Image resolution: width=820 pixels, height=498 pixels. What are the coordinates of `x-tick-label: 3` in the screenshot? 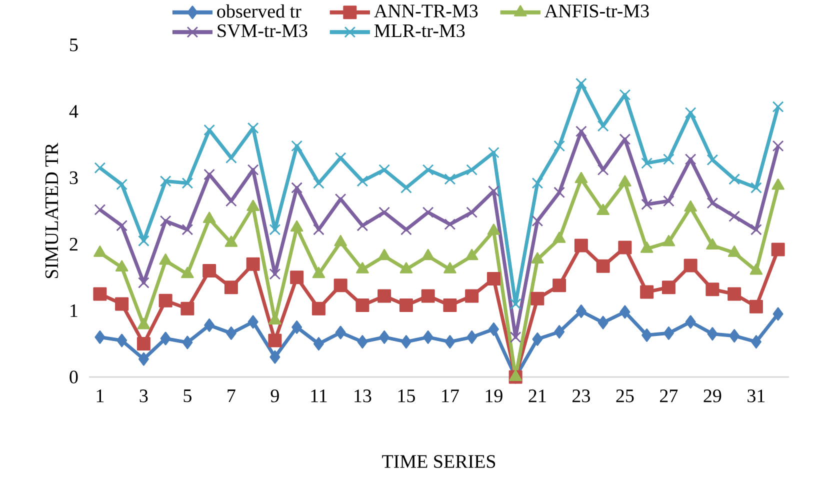 It's located at (144, 396).